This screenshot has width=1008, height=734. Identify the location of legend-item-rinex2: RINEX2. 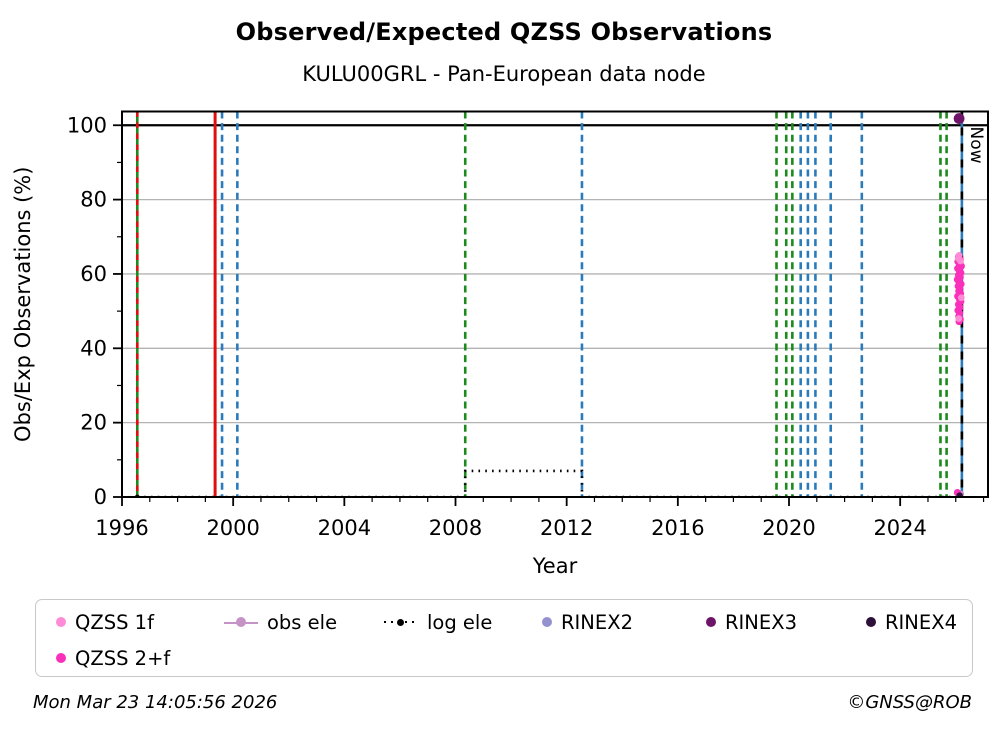
(587, 622).